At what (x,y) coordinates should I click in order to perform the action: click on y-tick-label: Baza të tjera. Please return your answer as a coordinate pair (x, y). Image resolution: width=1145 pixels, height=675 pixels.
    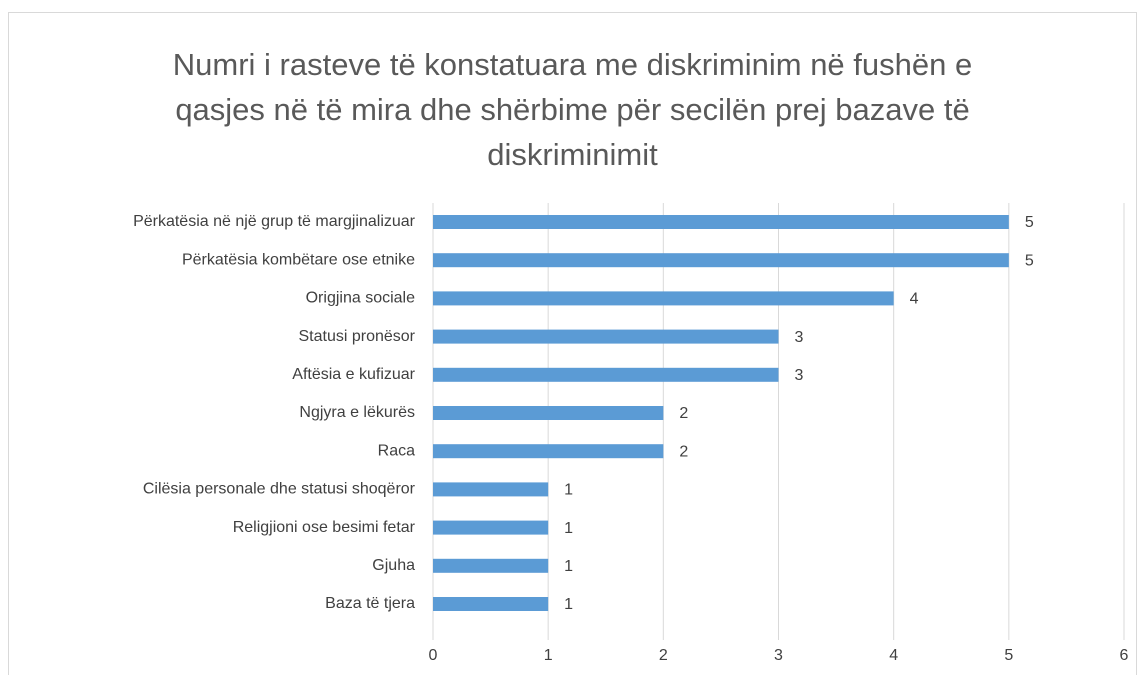
    Looking at the image, I should click on (370, 603).